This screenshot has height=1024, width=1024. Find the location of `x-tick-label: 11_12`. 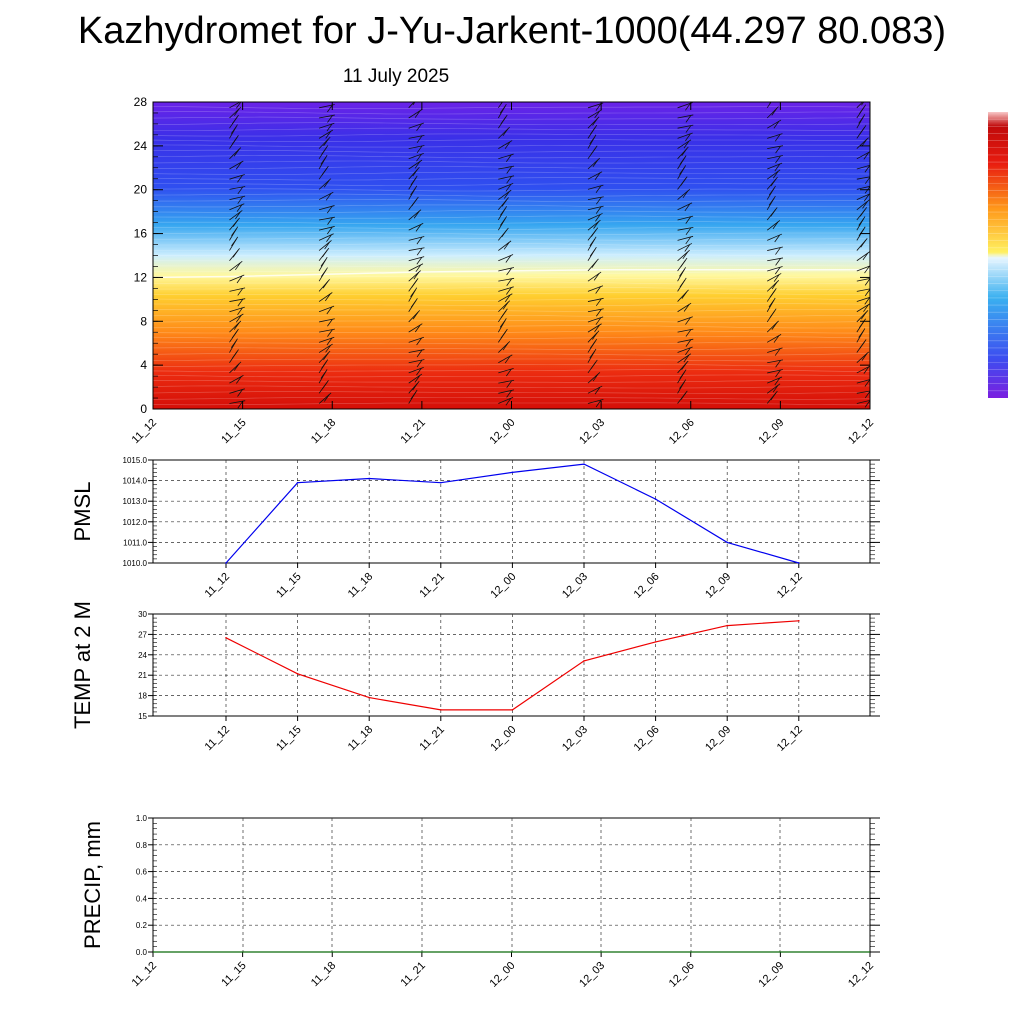

x-tick-label: 11_12 is located at coordinates (218, 739).